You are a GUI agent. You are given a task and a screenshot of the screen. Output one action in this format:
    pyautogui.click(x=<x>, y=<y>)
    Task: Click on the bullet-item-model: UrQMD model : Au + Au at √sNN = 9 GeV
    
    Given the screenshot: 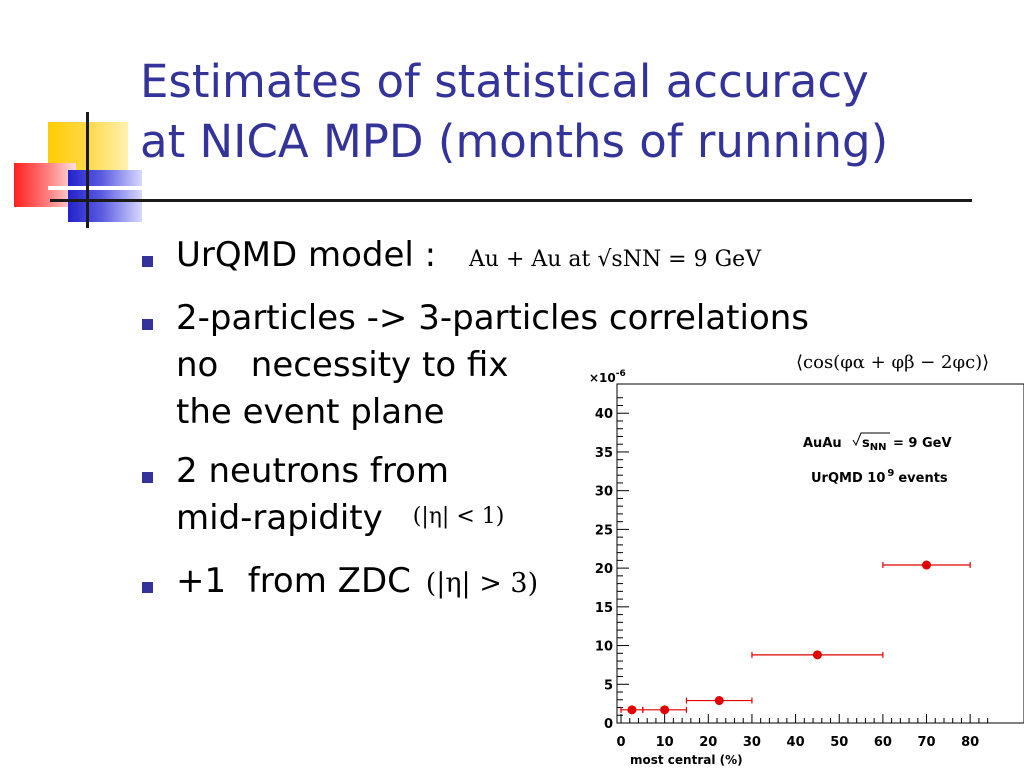 What is the action you would take?
    pyautogui.click(x=474, y=257)
    